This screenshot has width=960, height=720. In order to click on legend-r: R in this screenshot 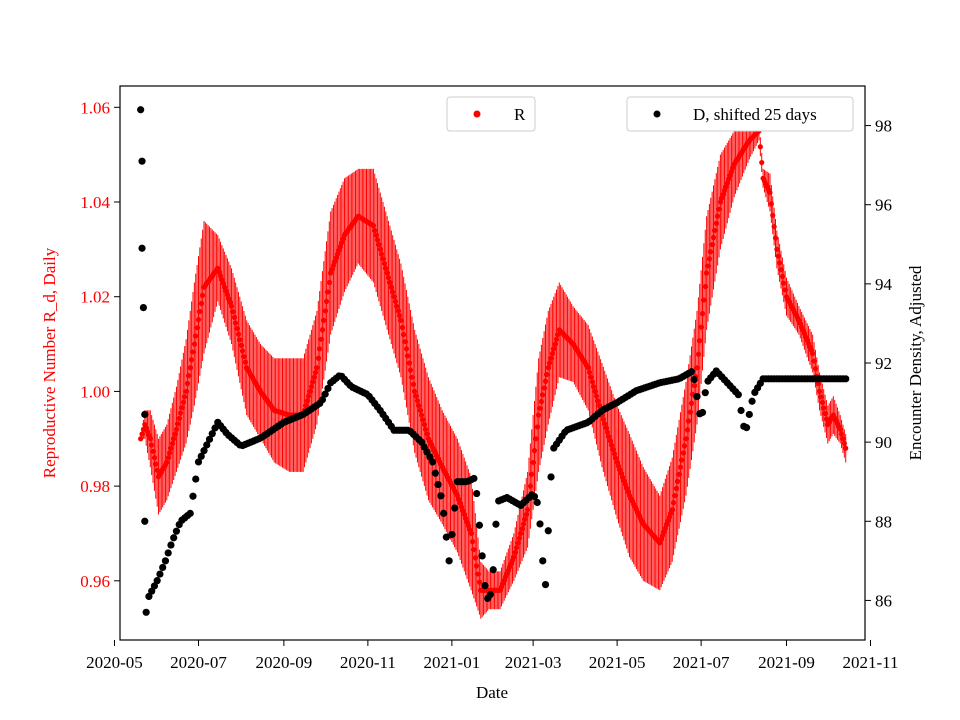, I will do `click(491, 114)`.